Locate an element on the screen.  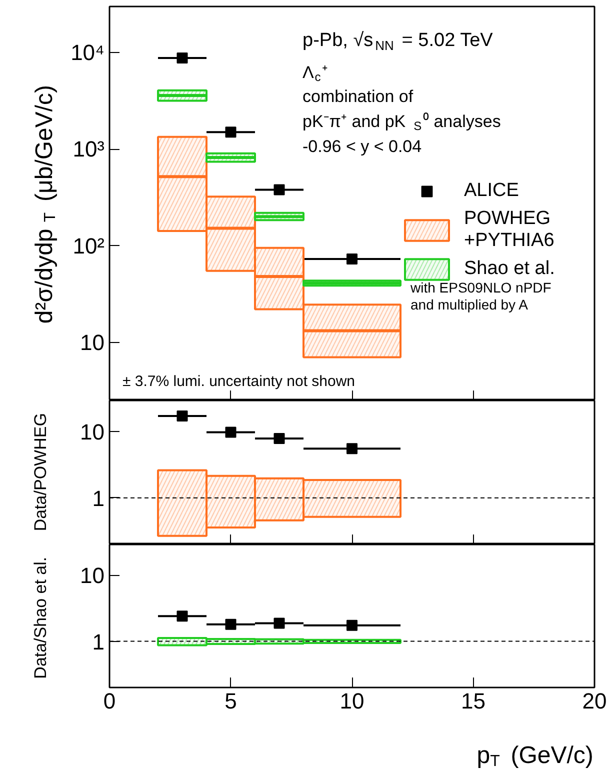
x-tick-label: 5 is located at coordinates (230, 701).